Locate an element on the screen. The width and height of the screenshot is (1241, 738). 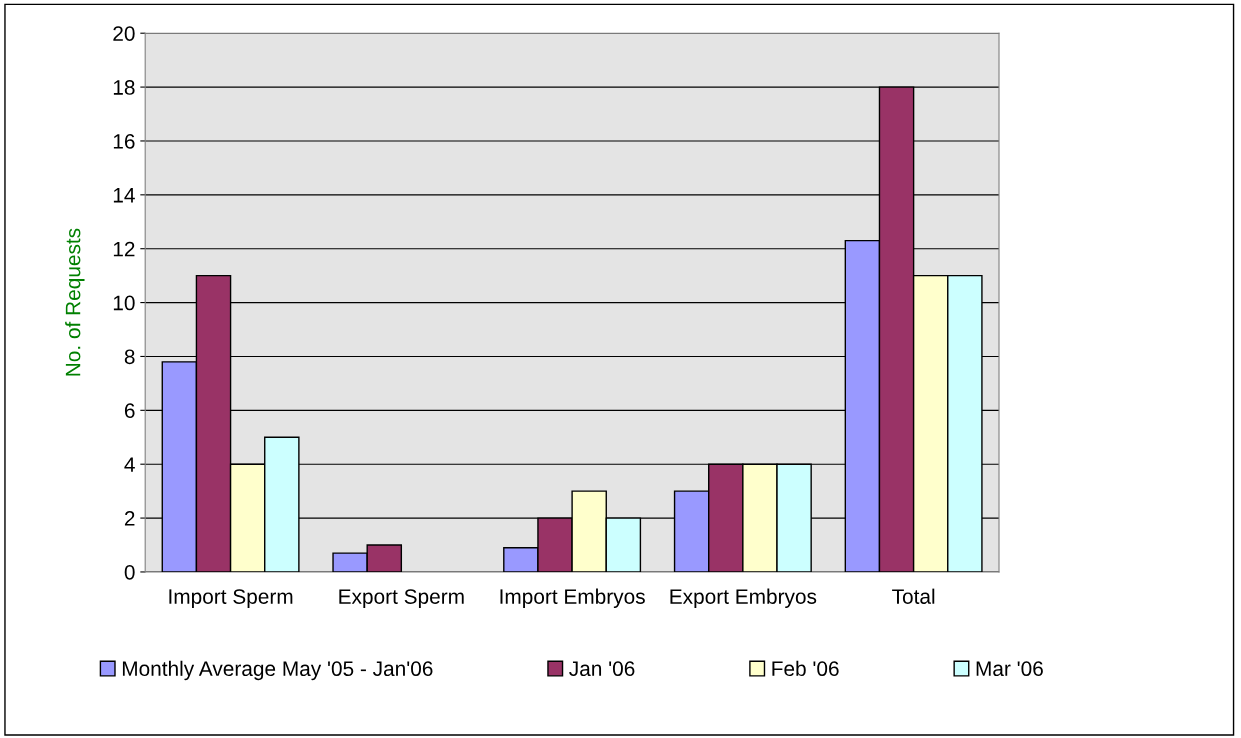
y-tick-label: 20 is located at coordinates (124, 33).